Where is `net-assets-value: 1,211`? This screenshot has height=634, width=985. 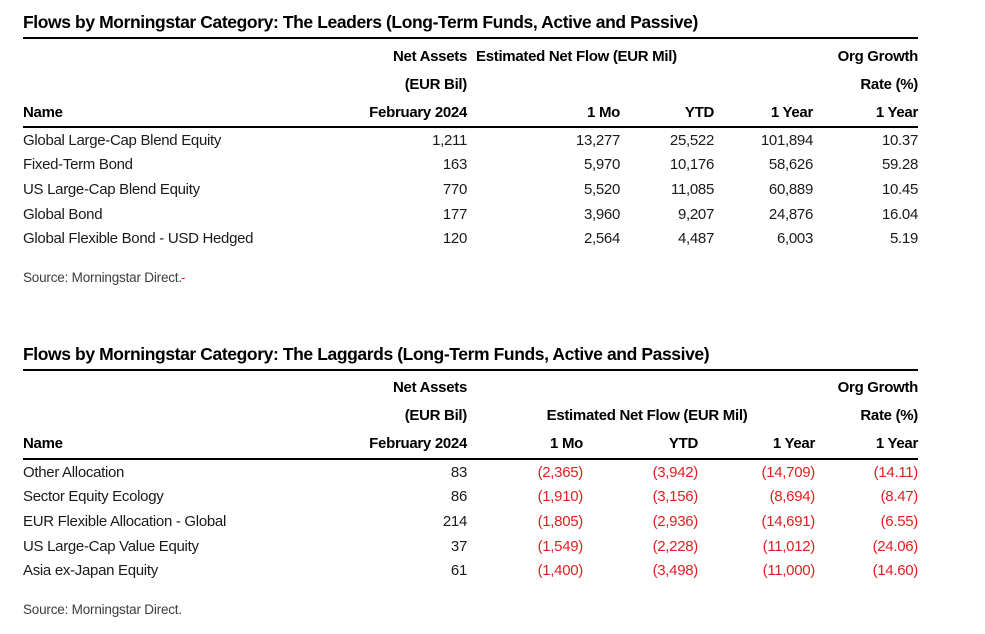 net-assets-value: 1,211 is located at coordinates (449, 140).